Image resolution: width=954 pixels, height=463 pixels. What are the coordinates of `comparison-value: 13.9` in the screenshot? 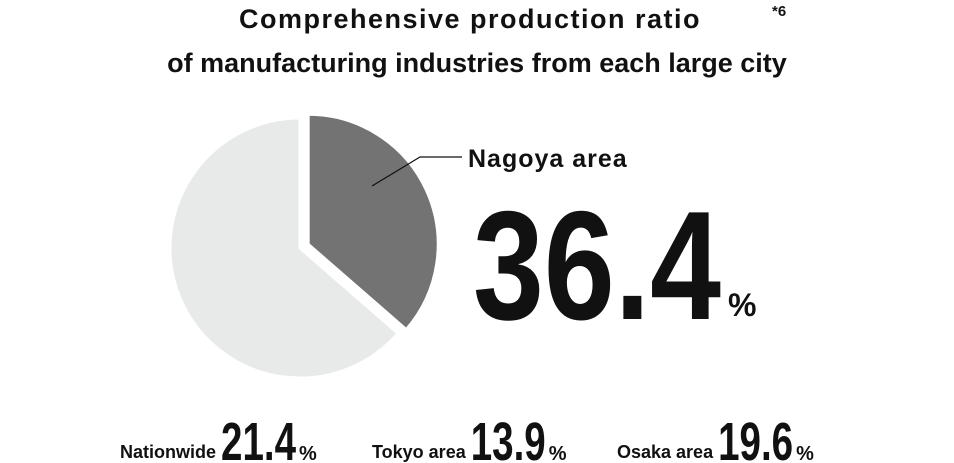 It's located at (508, 437).